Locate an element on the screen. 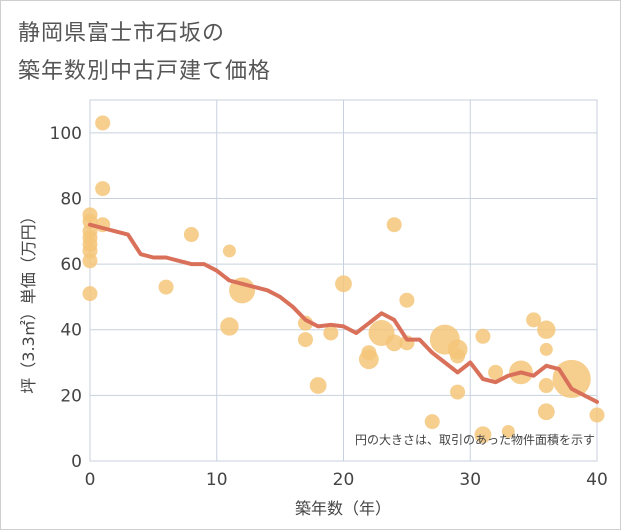 The height and width of the screenshot is (530, 621). x-tick-label: 30 is located at coordinates (470, 480).